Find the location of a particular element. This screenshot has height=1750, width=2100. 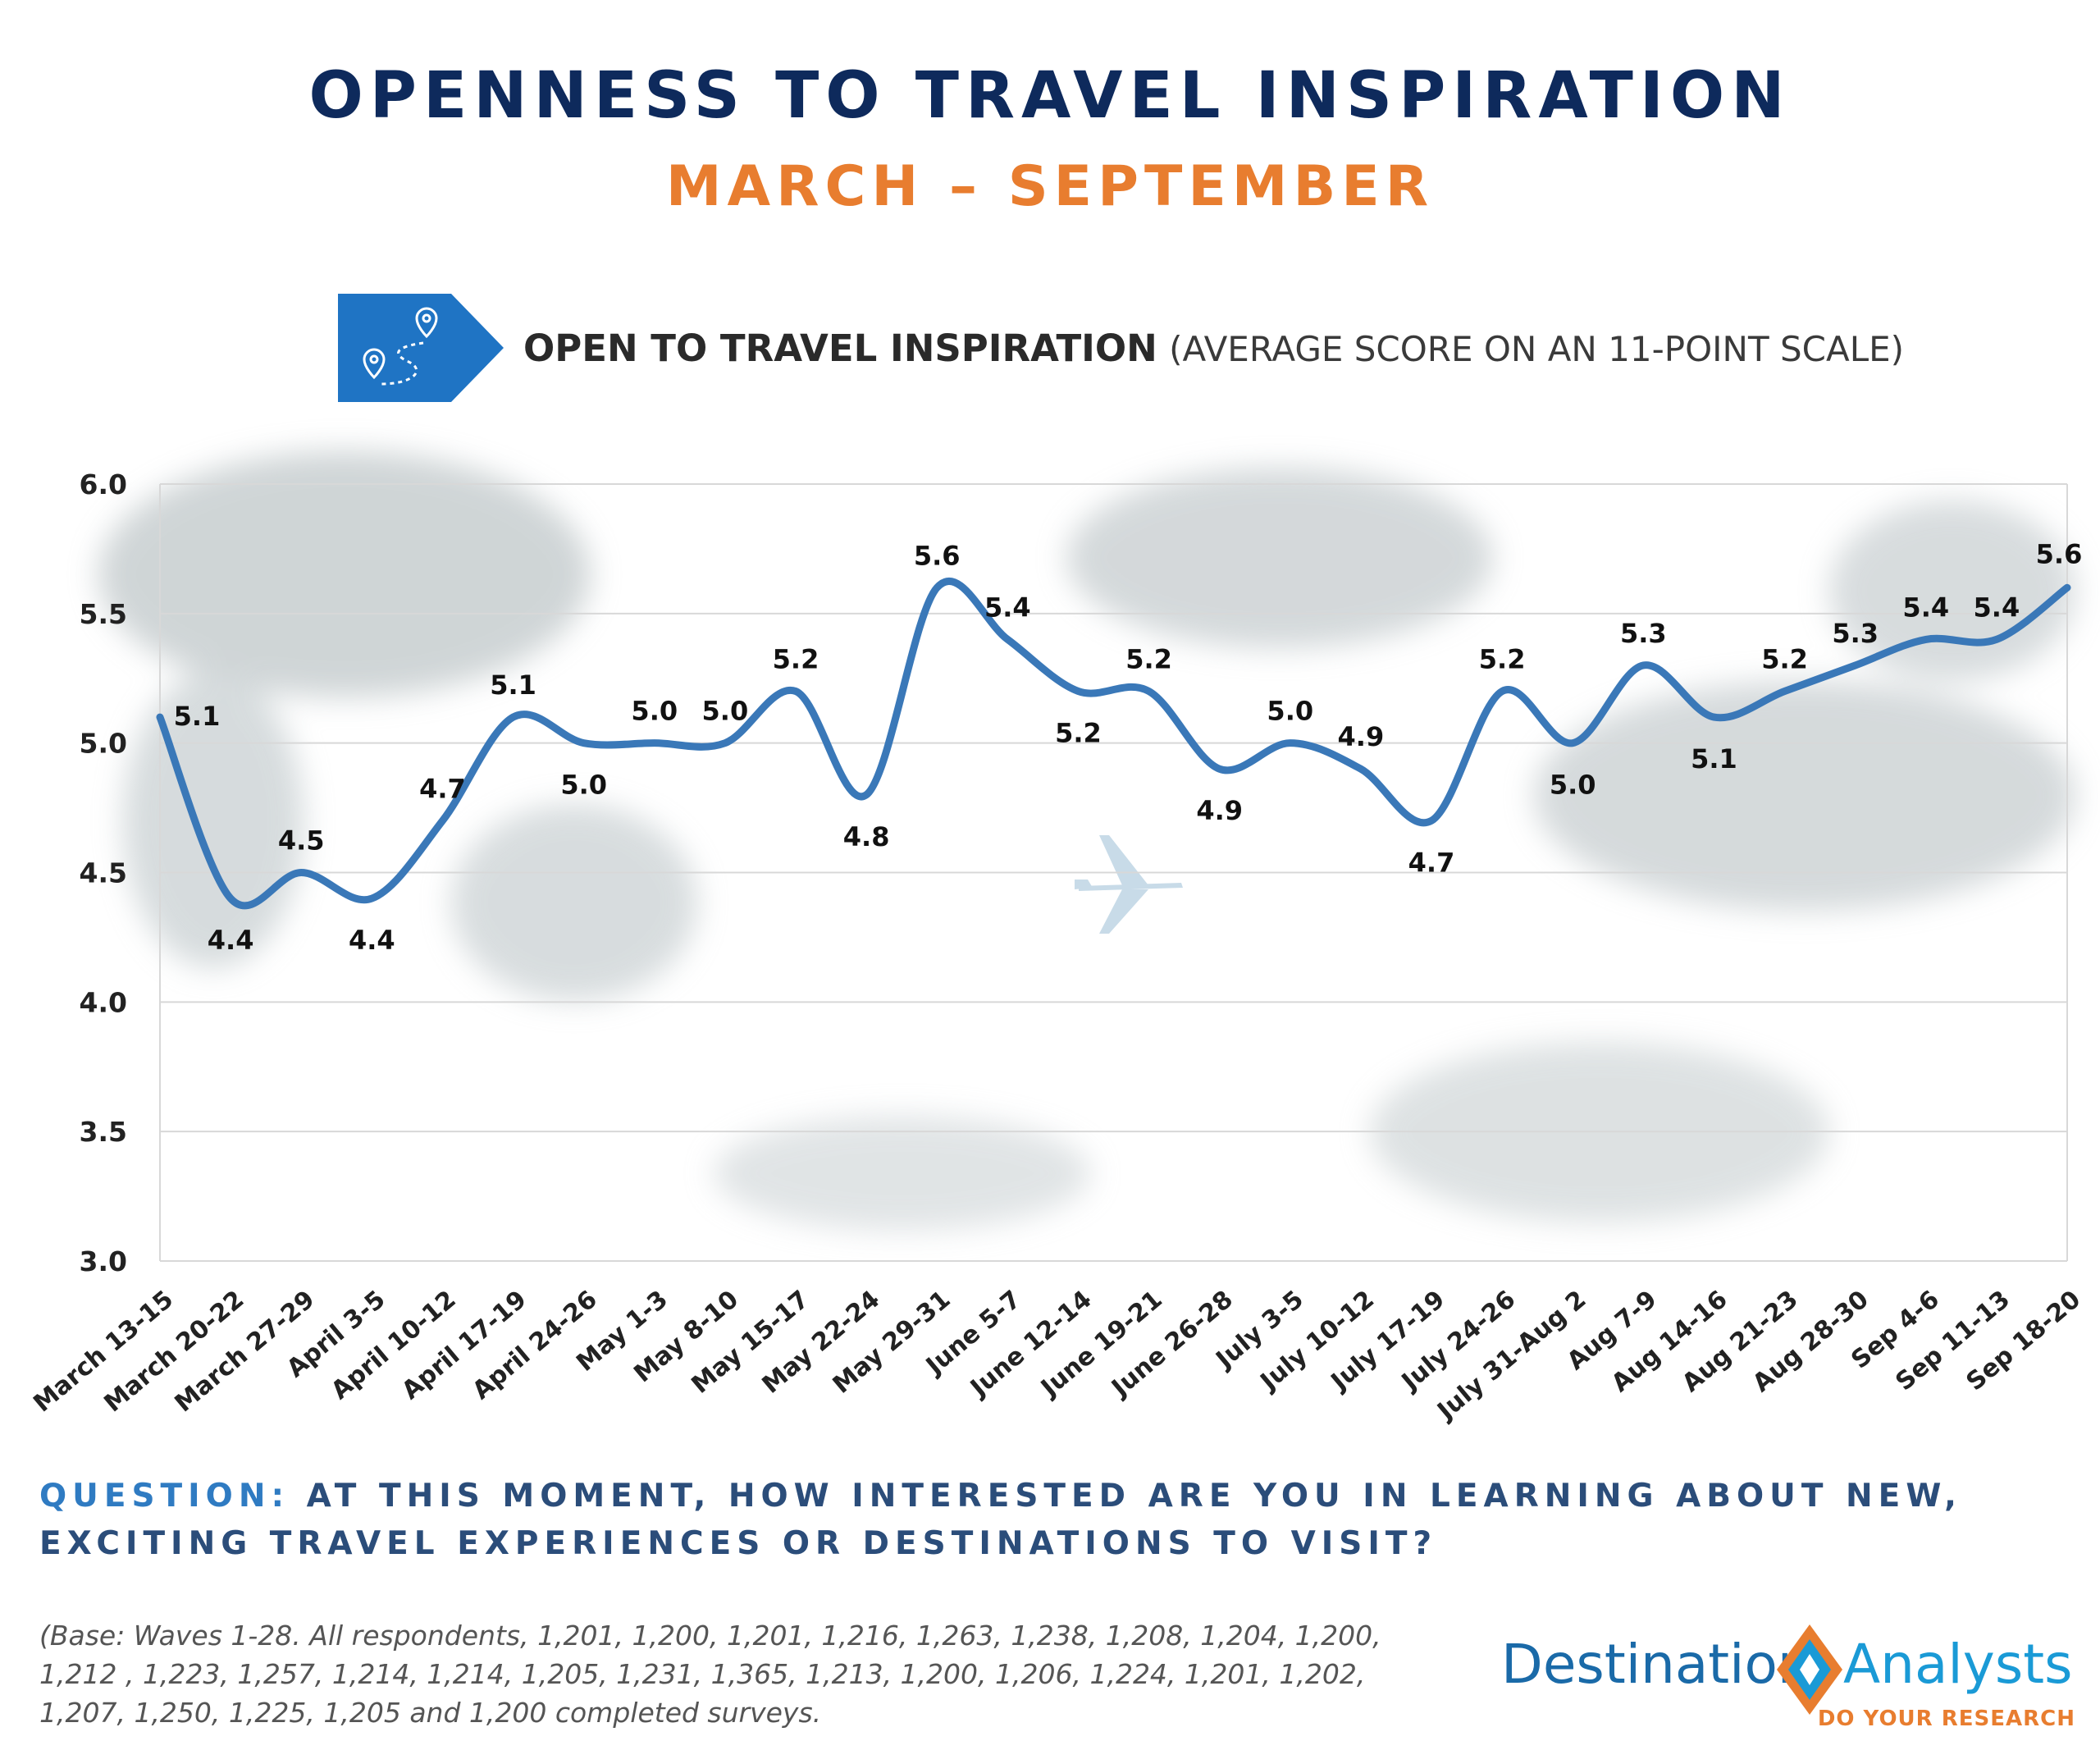

page-subtitle: MARCH – SEPTEMBER is located at coordinates (1050, 186).